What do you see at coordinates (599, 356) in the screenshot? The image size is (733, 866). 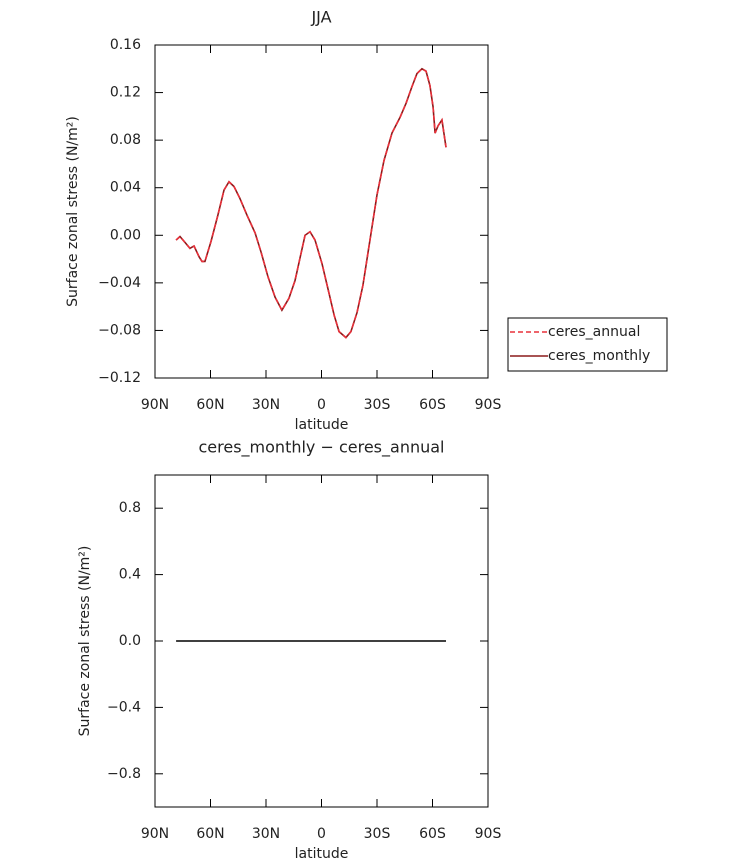 I see `legend-label: ceres_monthly` at bounding box center [599, 356].